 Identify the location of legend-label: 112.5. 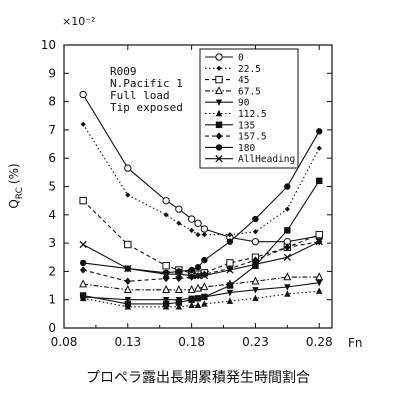
(252, 114).